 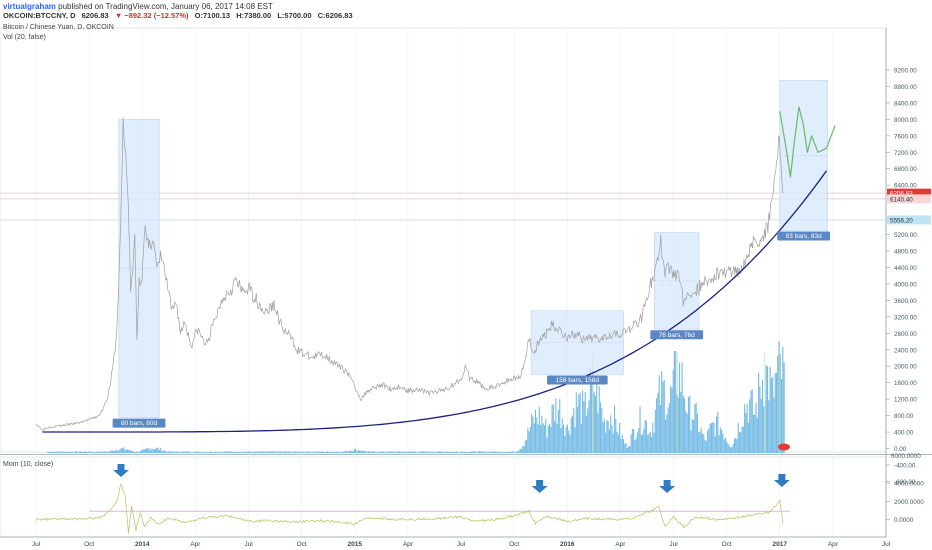 What do you see at coordinates (905, 301) in the screenshot?
I see `y-tick-label: 3600.00` at bounding box center [905, 301].